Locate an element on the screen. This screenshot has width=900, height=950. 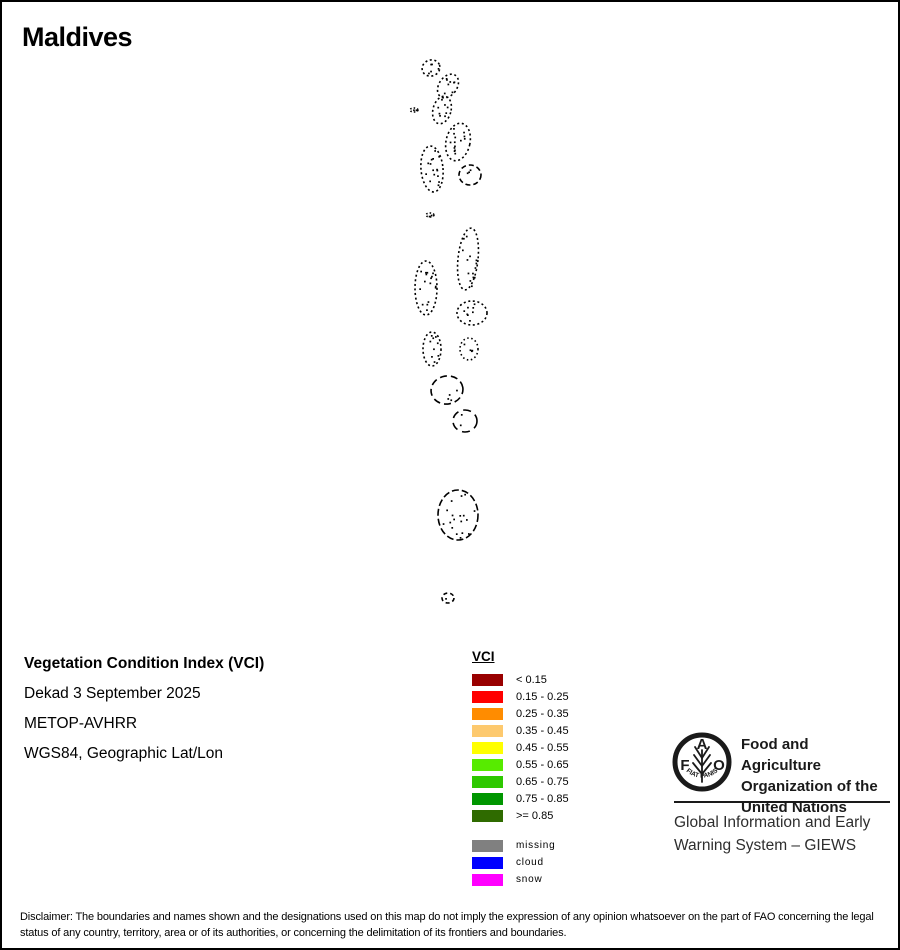
legend-label: 0.35 - 0.45 is located at coordinates (542, 730).